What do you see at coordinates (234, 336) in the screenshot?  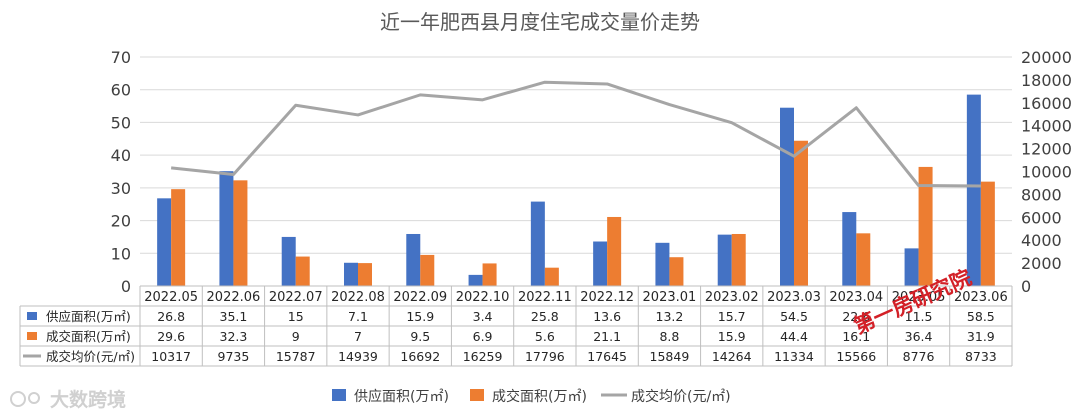 I see `table-value-cell: 32.3` at bounding box center [234, 336].